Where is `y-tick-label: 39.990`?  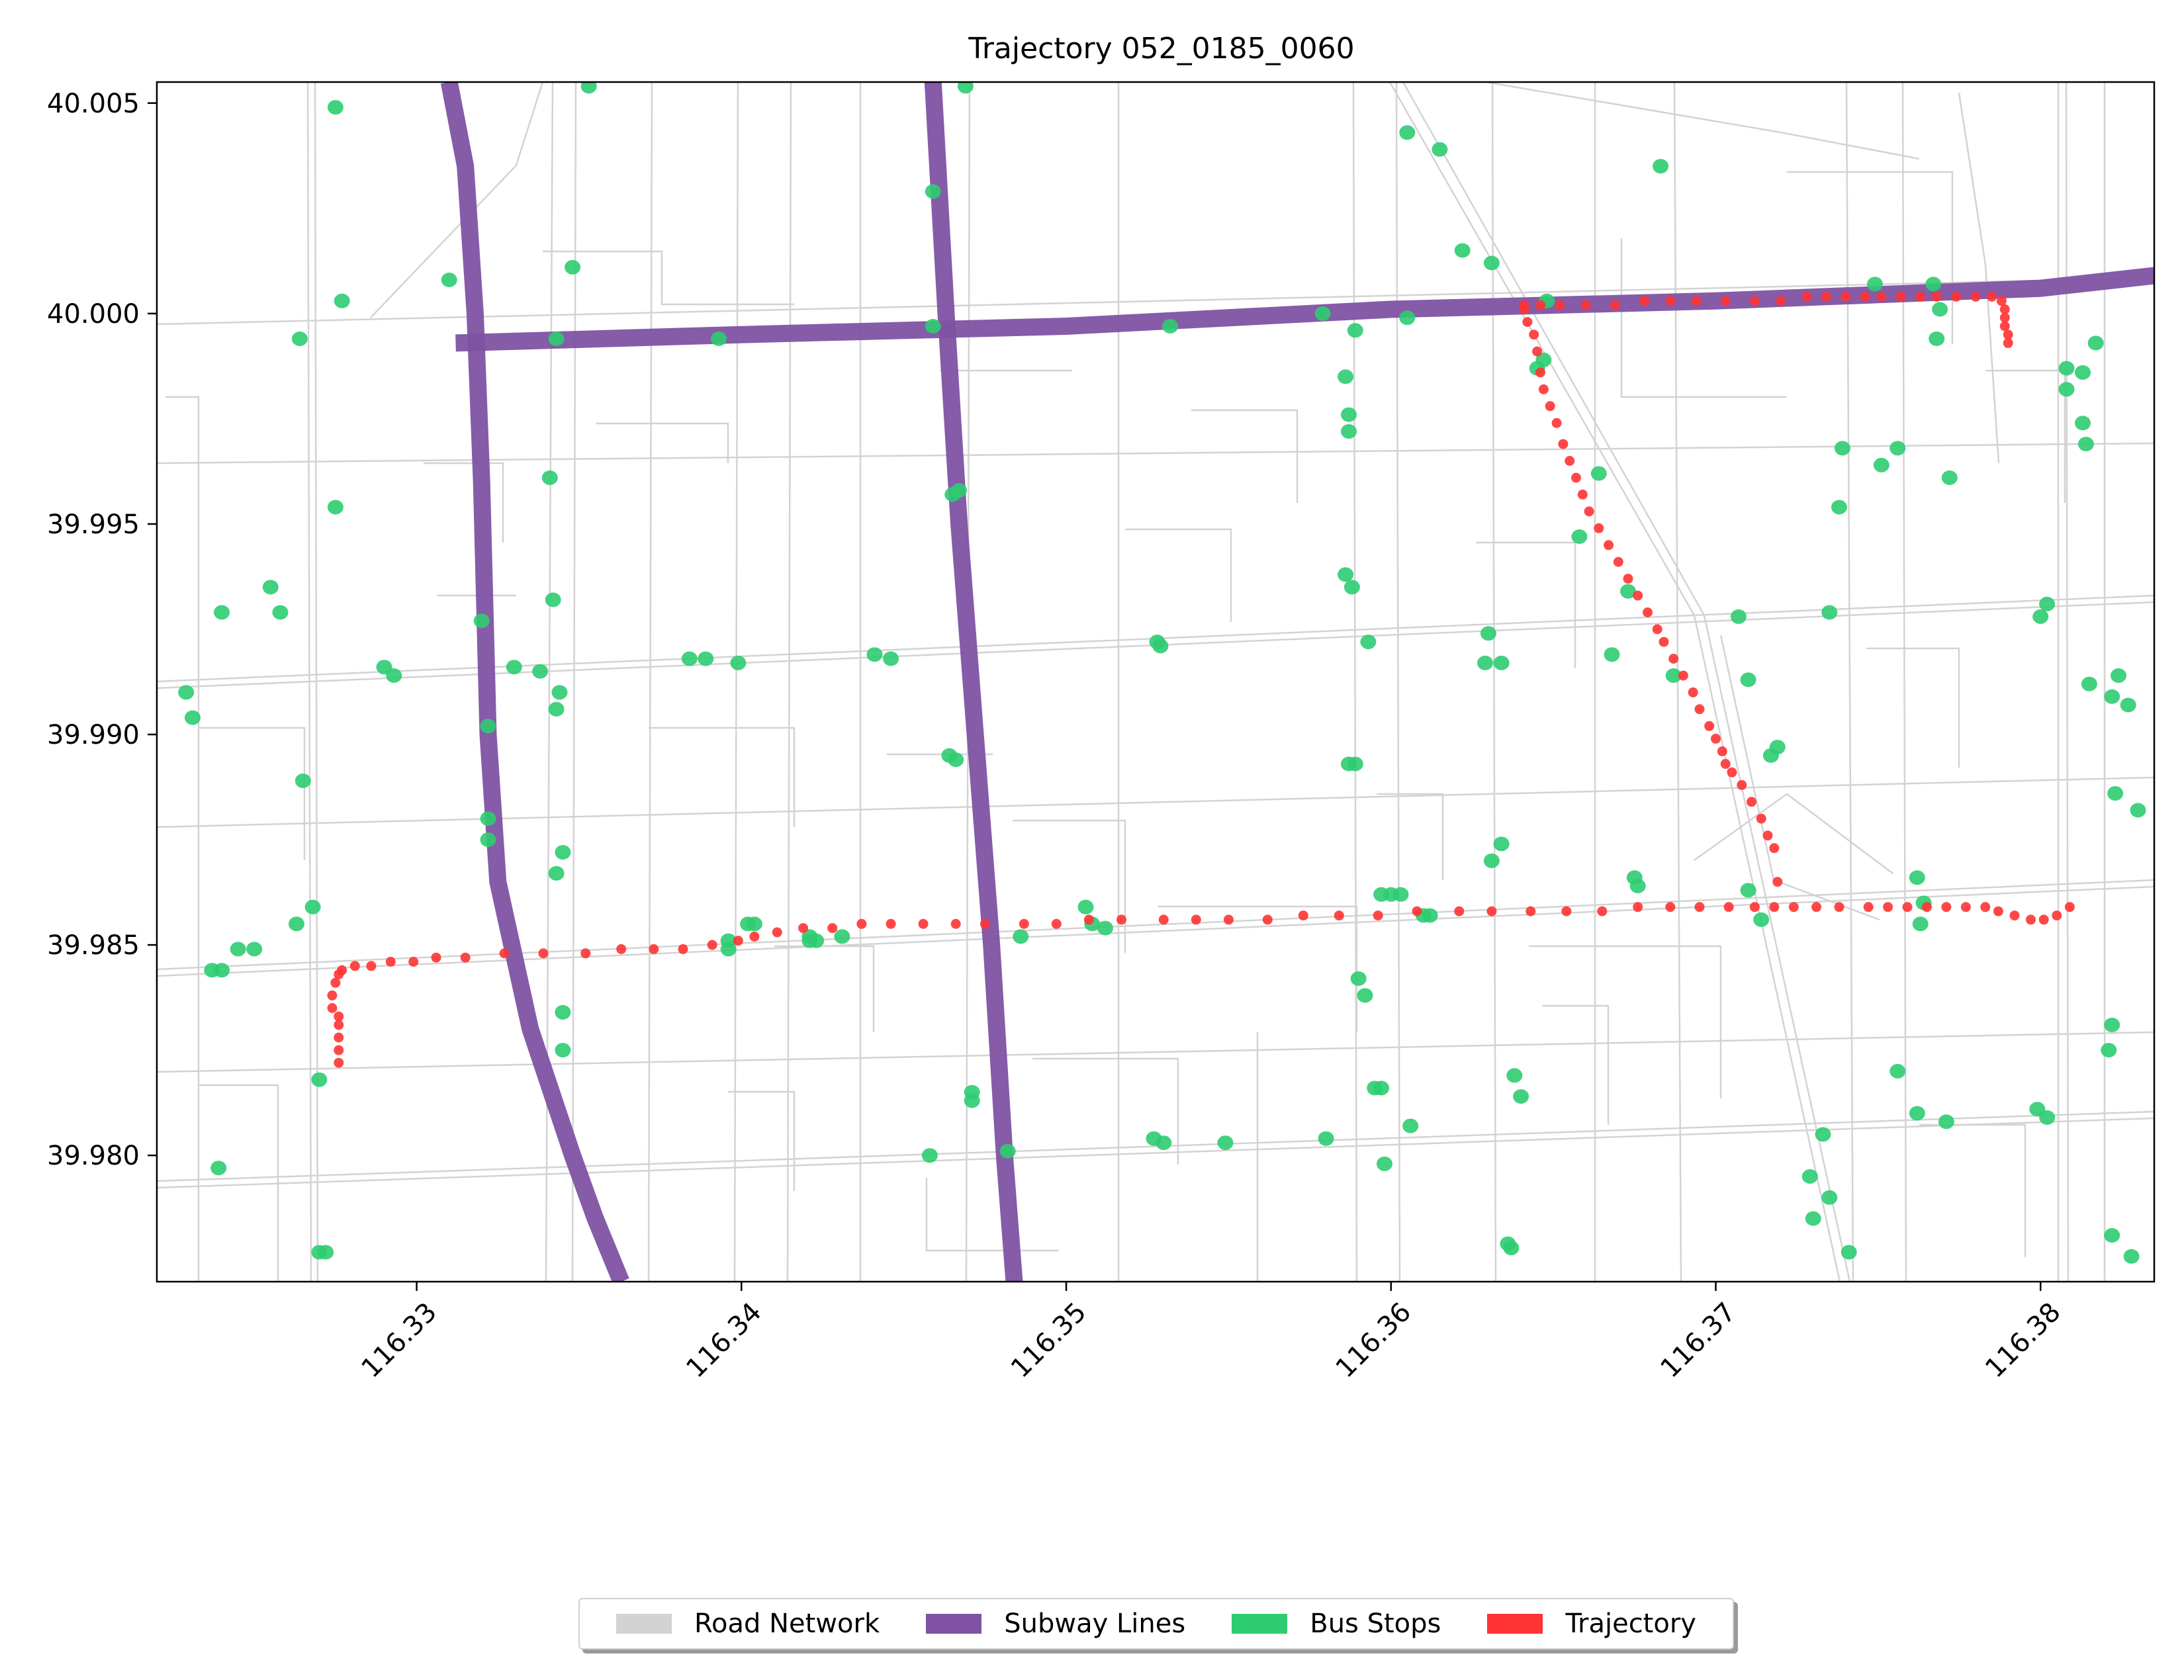
y-tick-label: 39.990 is located at coordinates (93, 735).